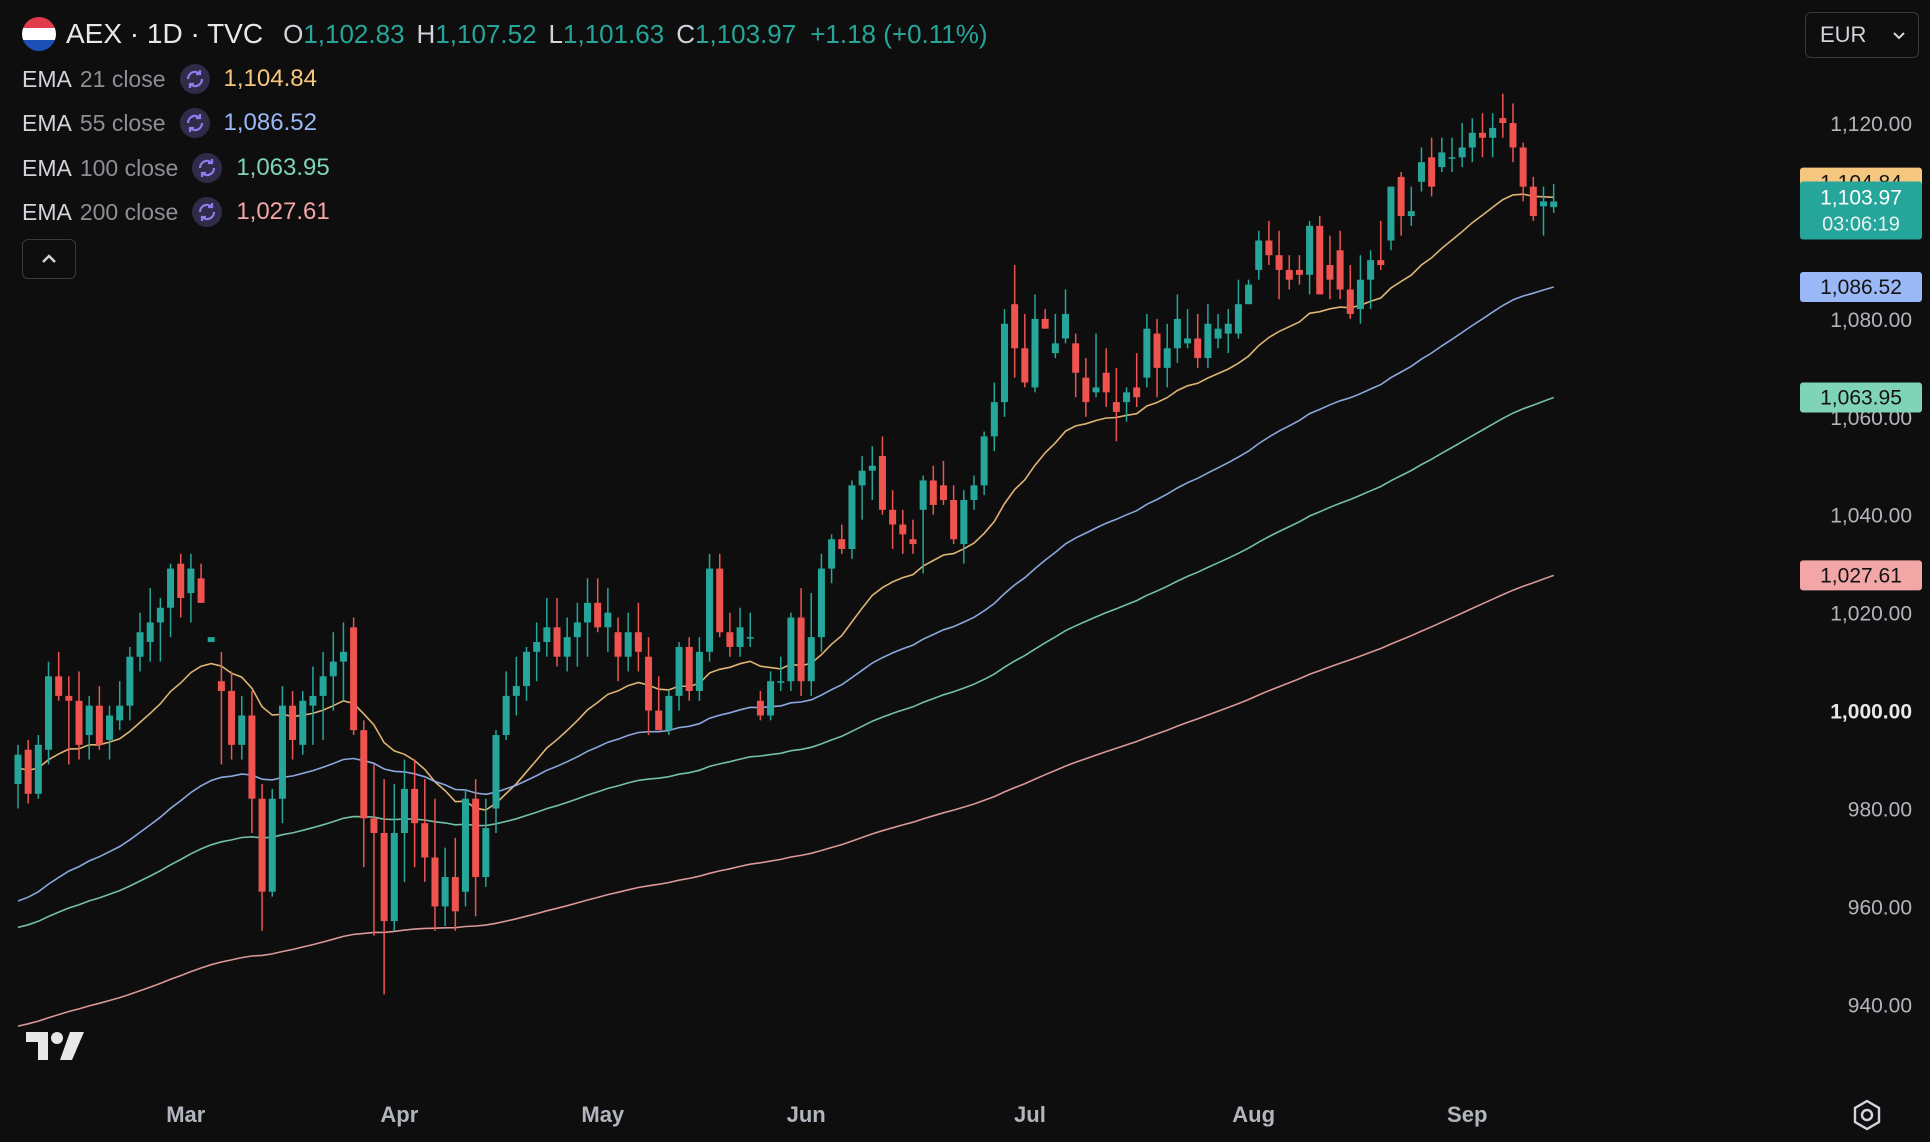  Describe the element at coordinates (556, 33) in the screenshot. I see `low-label: L` at that location.